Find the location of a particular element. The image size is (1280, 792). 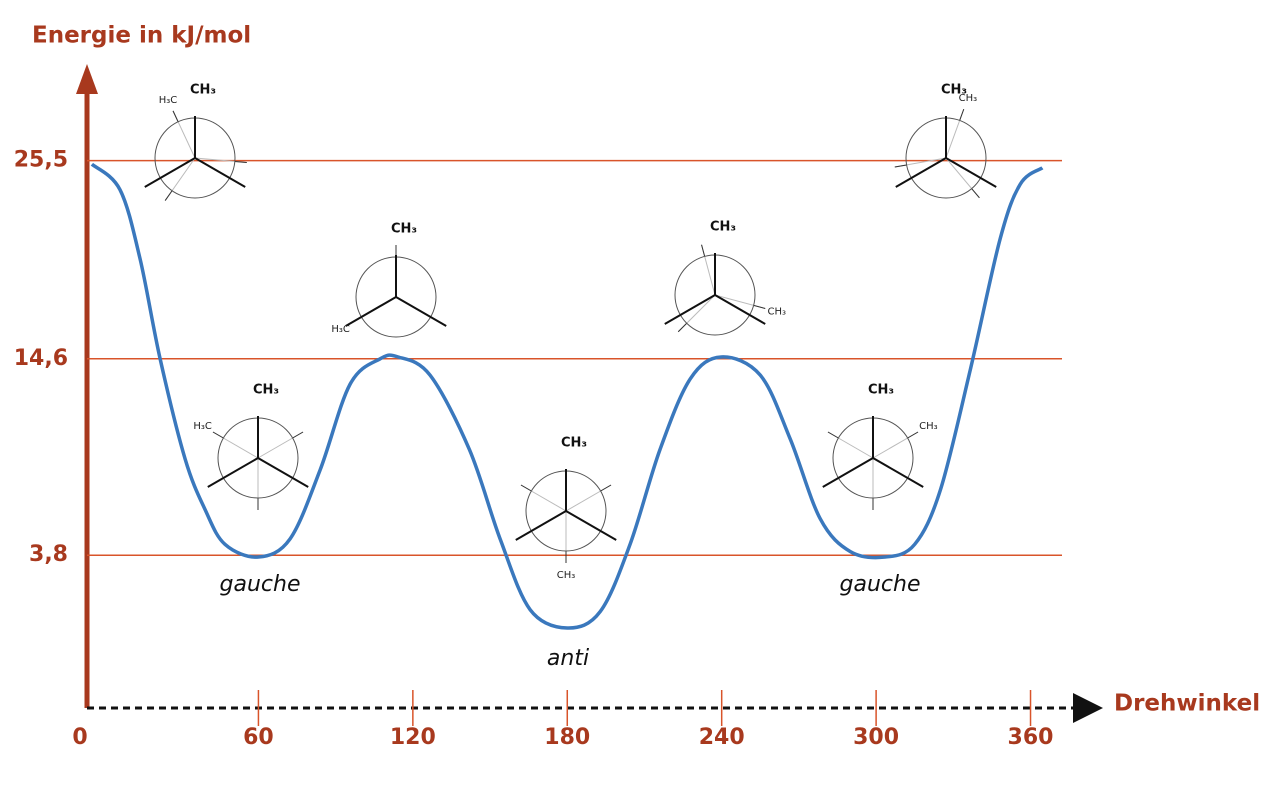

x-axis-label: Drehwinkel is located at coordinates (1187, 704).